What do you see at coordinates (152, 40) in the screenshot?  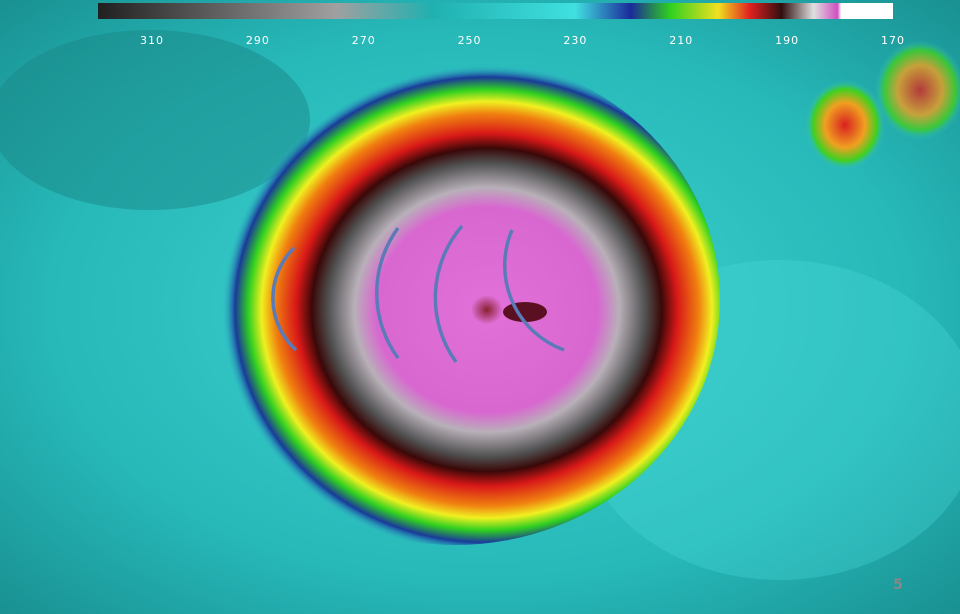 I see `colorbar-tick-label: 310` at bounding box center [152, 40].